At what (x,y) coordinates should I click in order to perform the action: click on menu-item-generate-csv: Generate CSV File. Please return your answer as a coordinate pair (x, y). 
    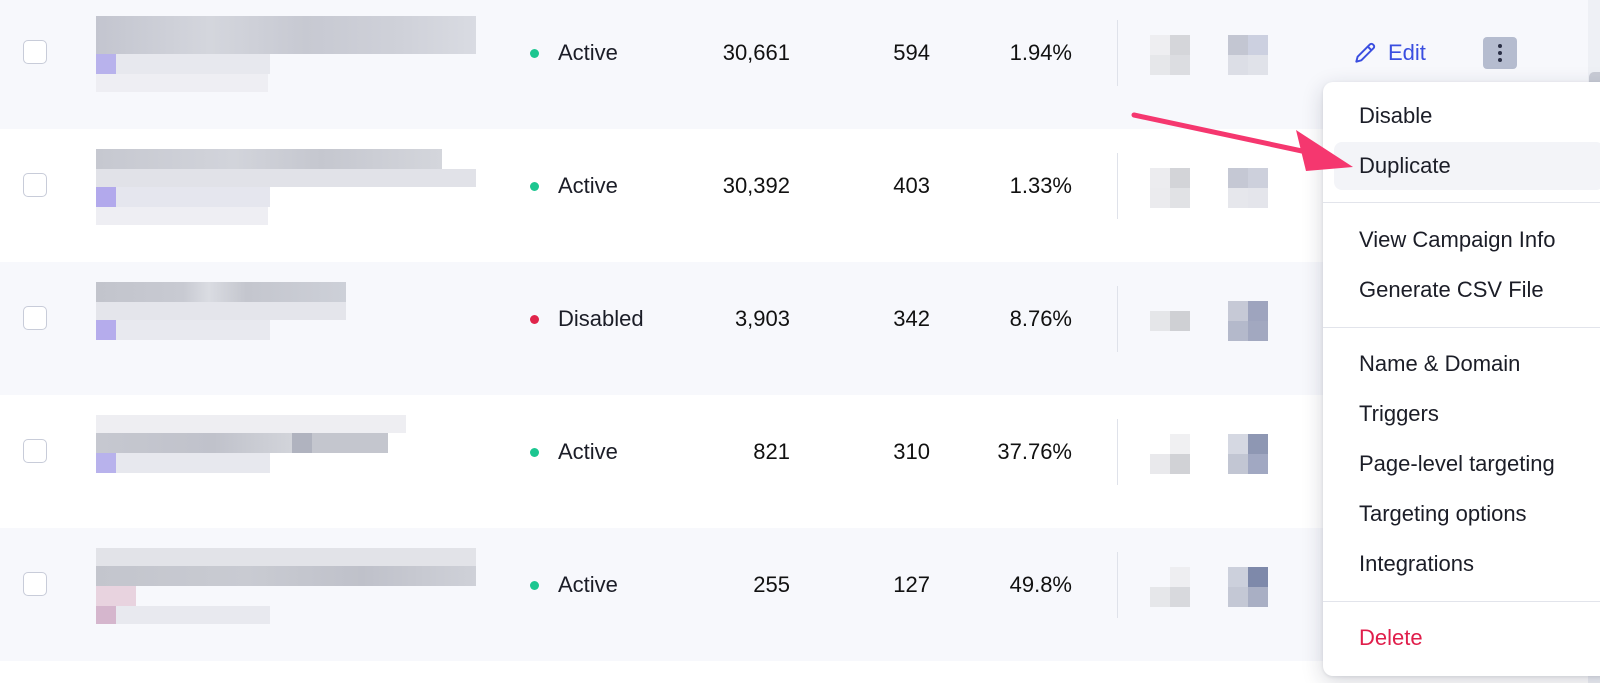
    Looking at the image, I should click on (1451, 289).